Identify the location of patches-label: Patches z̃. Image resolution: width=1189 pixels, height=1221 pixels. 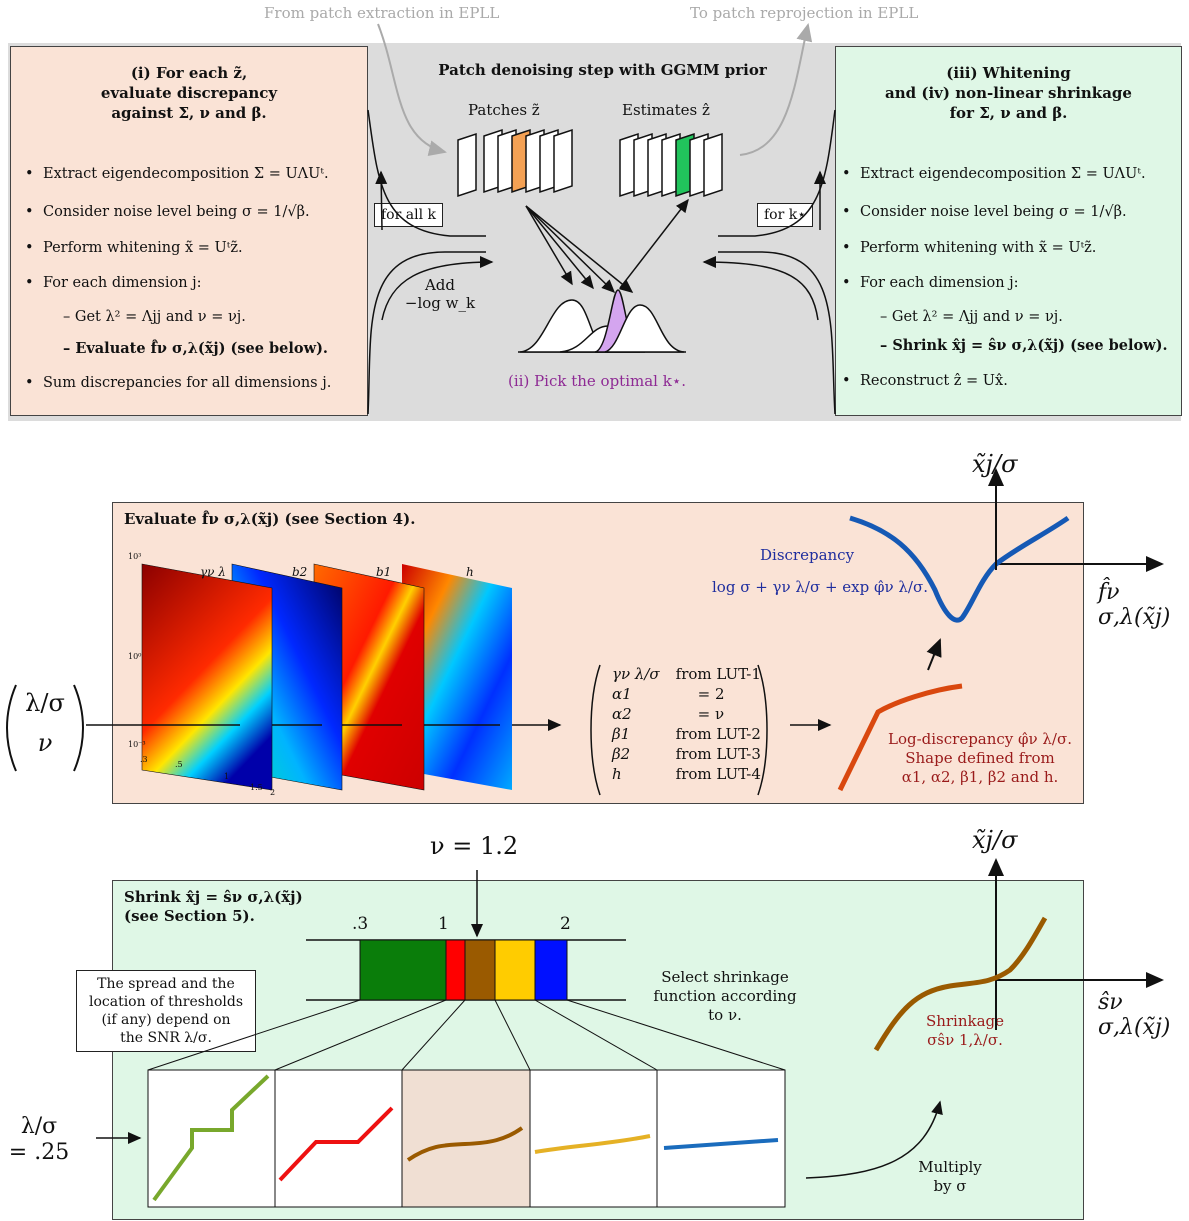
(504, 110).